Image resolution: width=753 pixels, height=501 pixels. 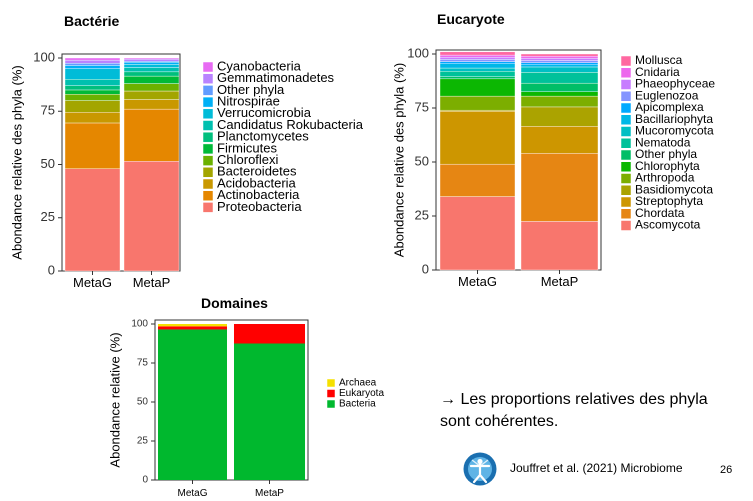 I want to click on legend-label: Acidobacteria, so click(x=257, y=182).